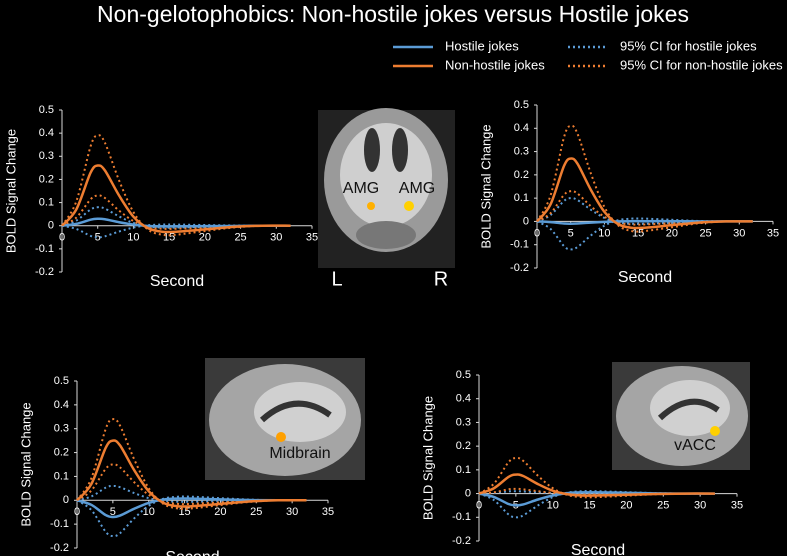 The height and width of the screenshot is (556, 787). What do you see at coordinates (701, 64) in the screenshot?
I see `legend-label: 95% CI for non-hostile jokes` at bounding box center [701, 64].